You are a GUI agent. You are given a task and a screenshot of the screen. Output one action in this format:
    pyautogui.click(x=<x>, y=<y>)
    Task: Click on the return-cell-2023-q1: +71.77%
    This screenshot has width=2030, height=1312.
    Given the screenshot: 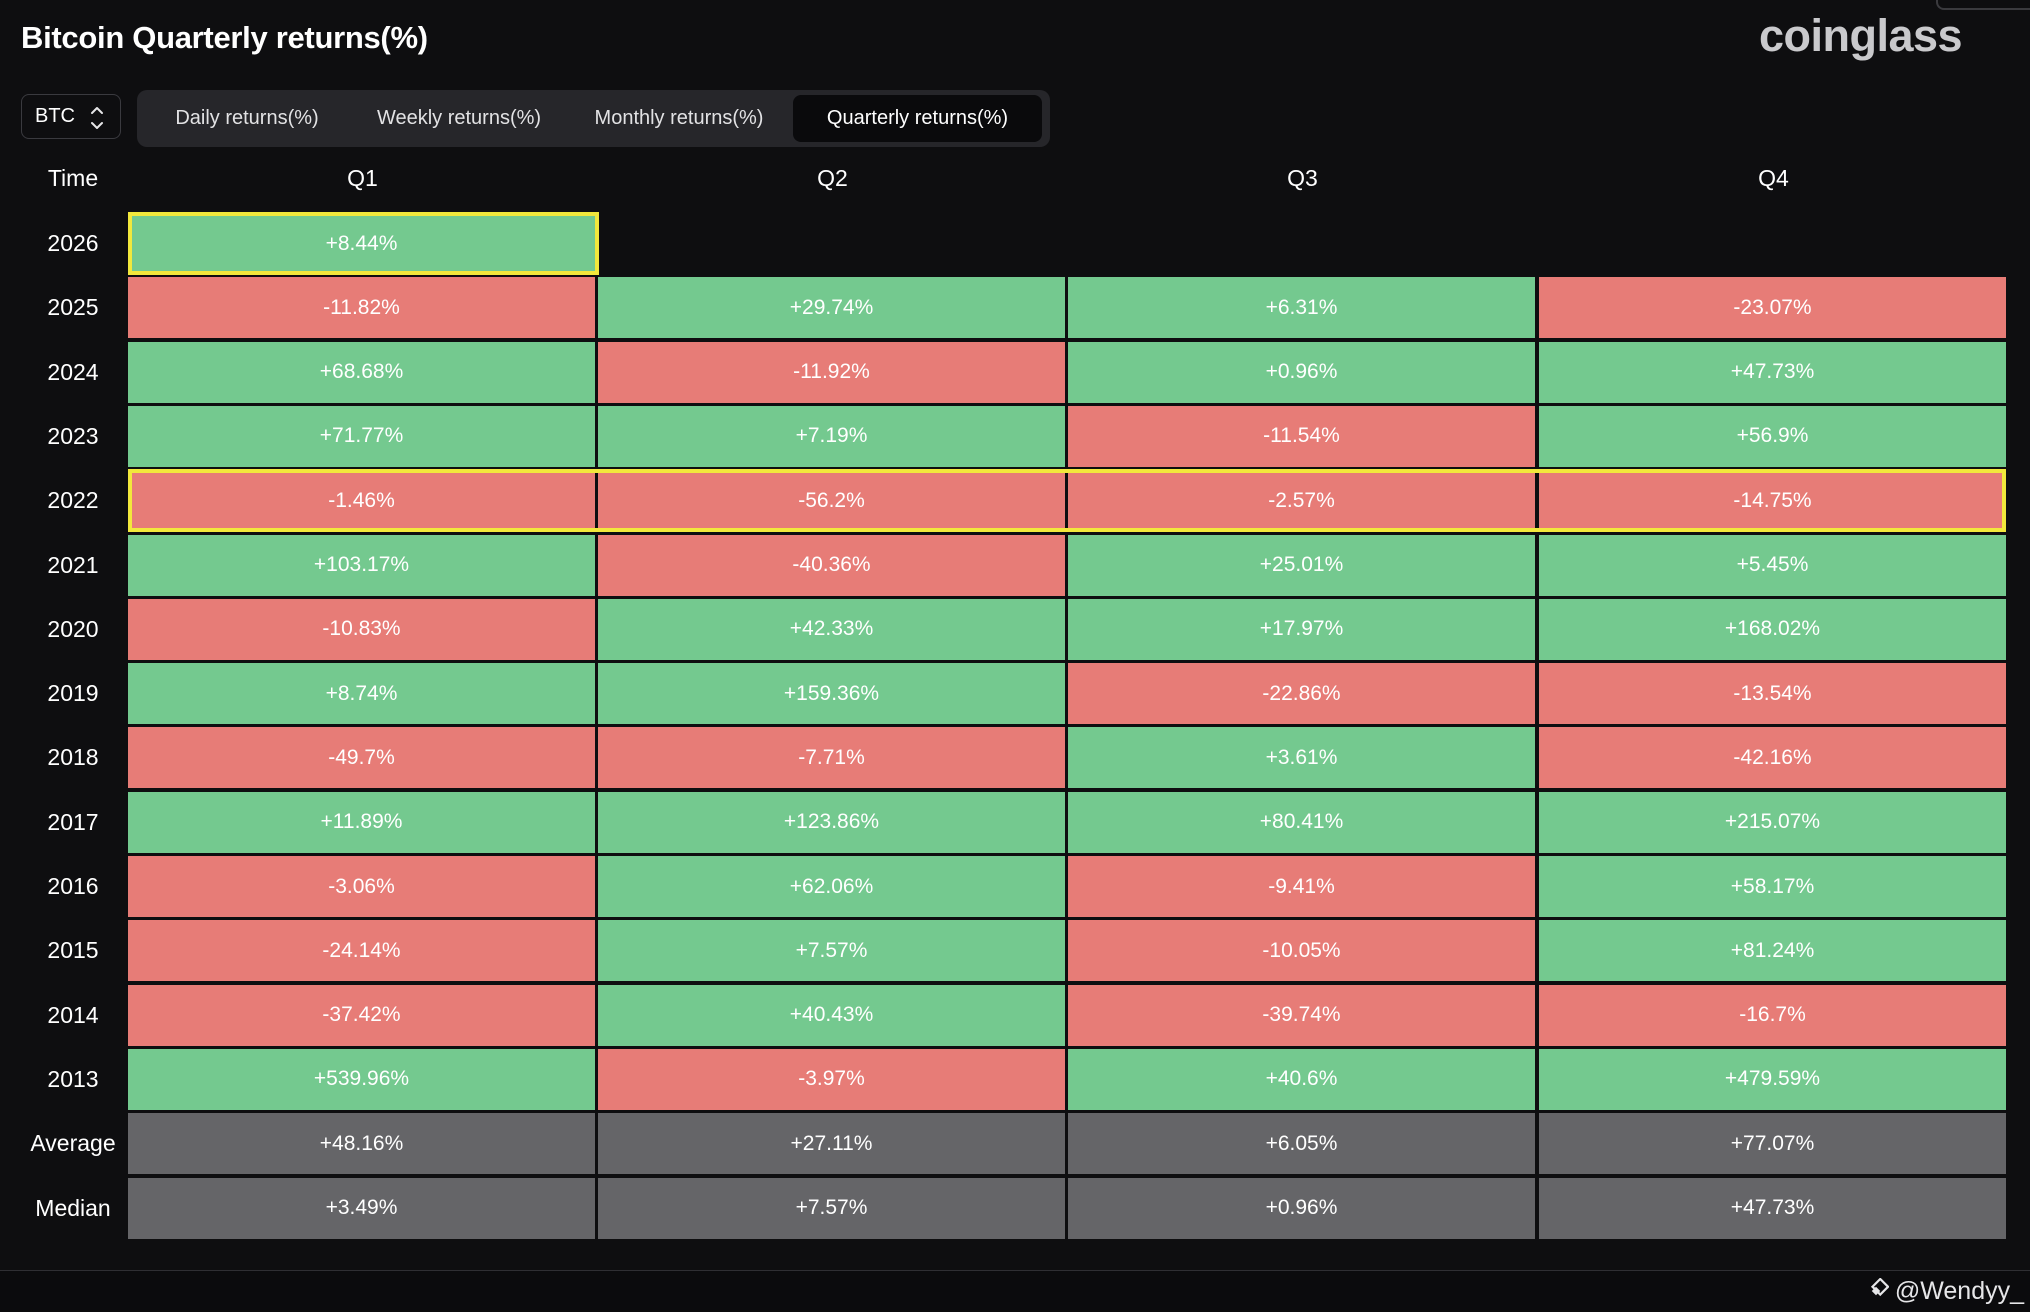 What is the action you would take?
    pyautogui.click(x=361, y=436)
    